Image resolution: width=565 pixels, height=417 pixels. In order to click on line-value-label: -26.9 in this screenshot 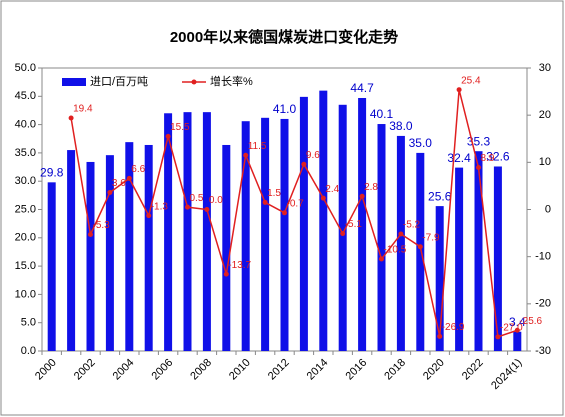, I will do `click(453, 327)`.